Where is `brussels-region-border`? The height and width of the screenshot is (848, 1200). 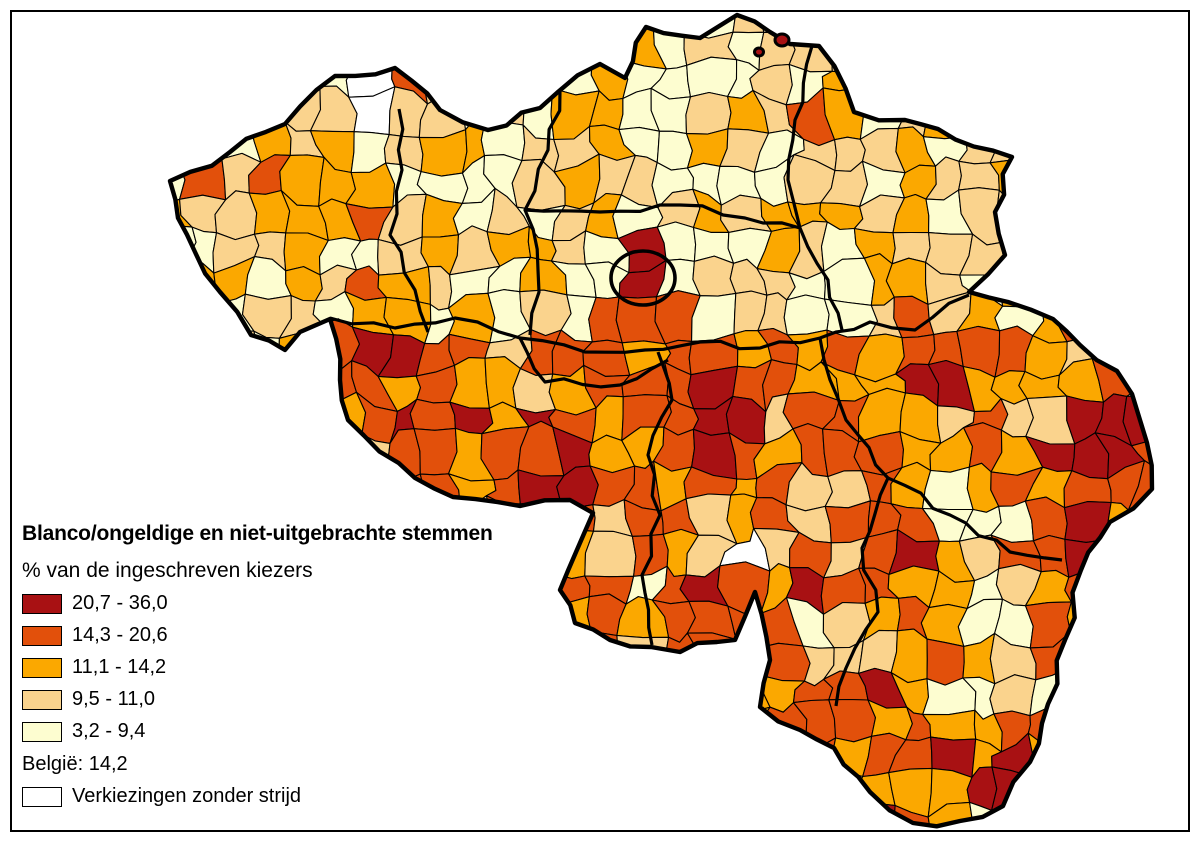 brussels-region-border is located at coordinates (643, 278).